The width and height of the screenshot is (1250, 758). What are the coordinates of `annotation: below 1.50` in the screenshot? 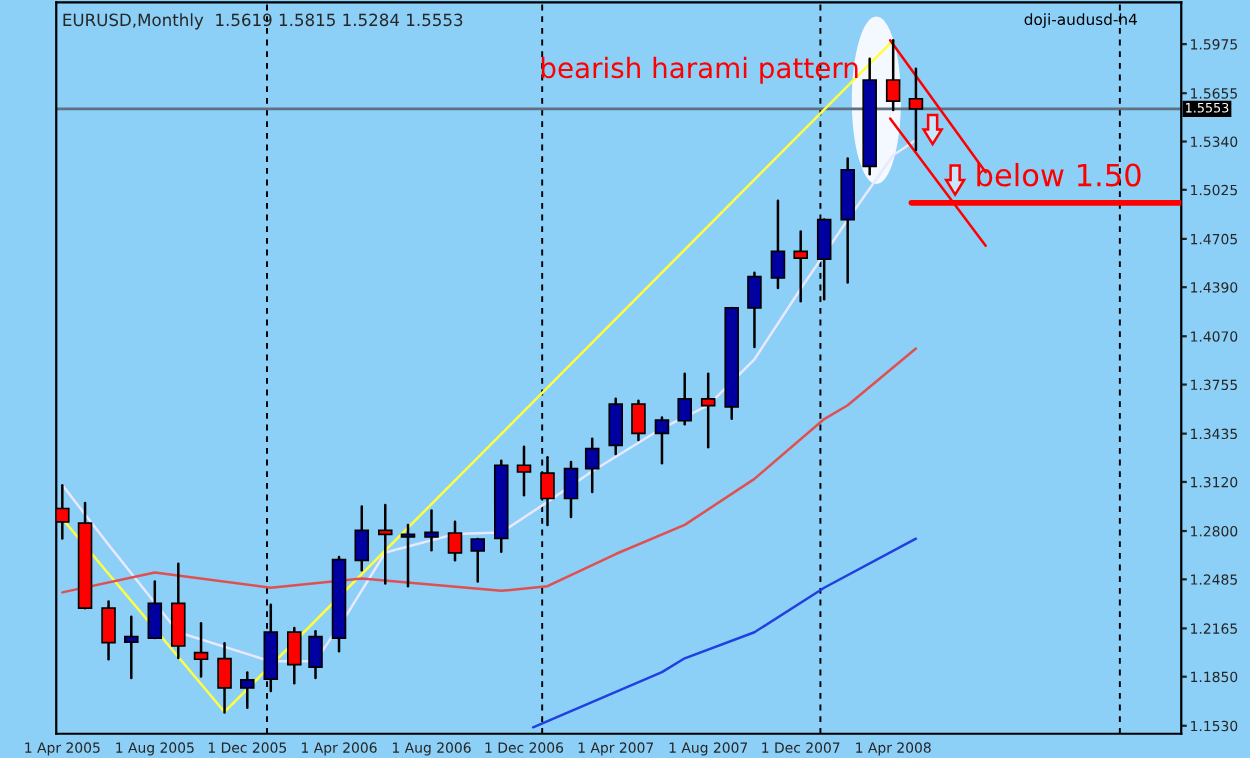 It's located at (1059, 174).